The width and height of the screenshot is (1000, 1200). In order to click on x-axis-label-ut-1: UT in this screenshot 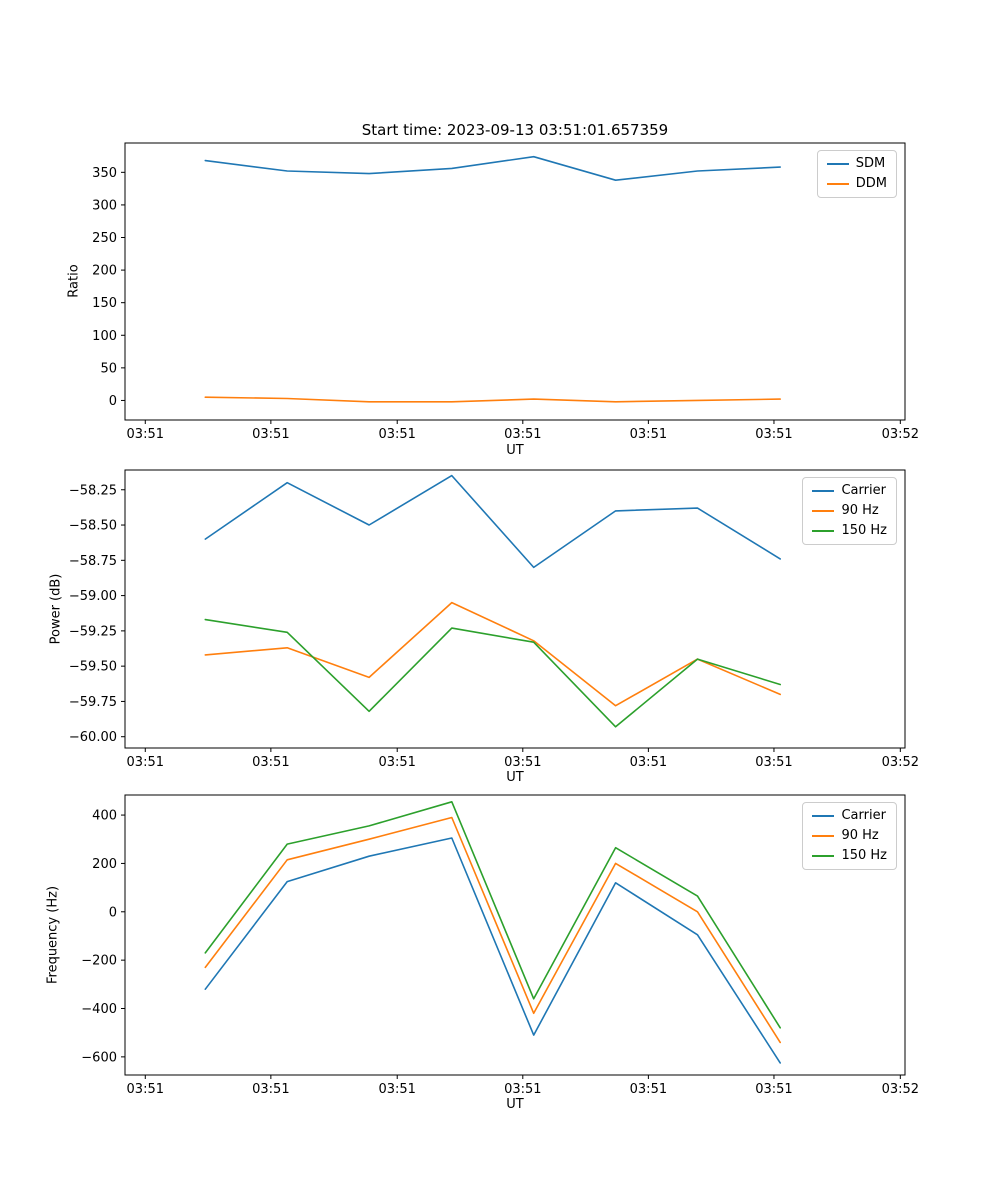, I will do `click(515, 450)`.